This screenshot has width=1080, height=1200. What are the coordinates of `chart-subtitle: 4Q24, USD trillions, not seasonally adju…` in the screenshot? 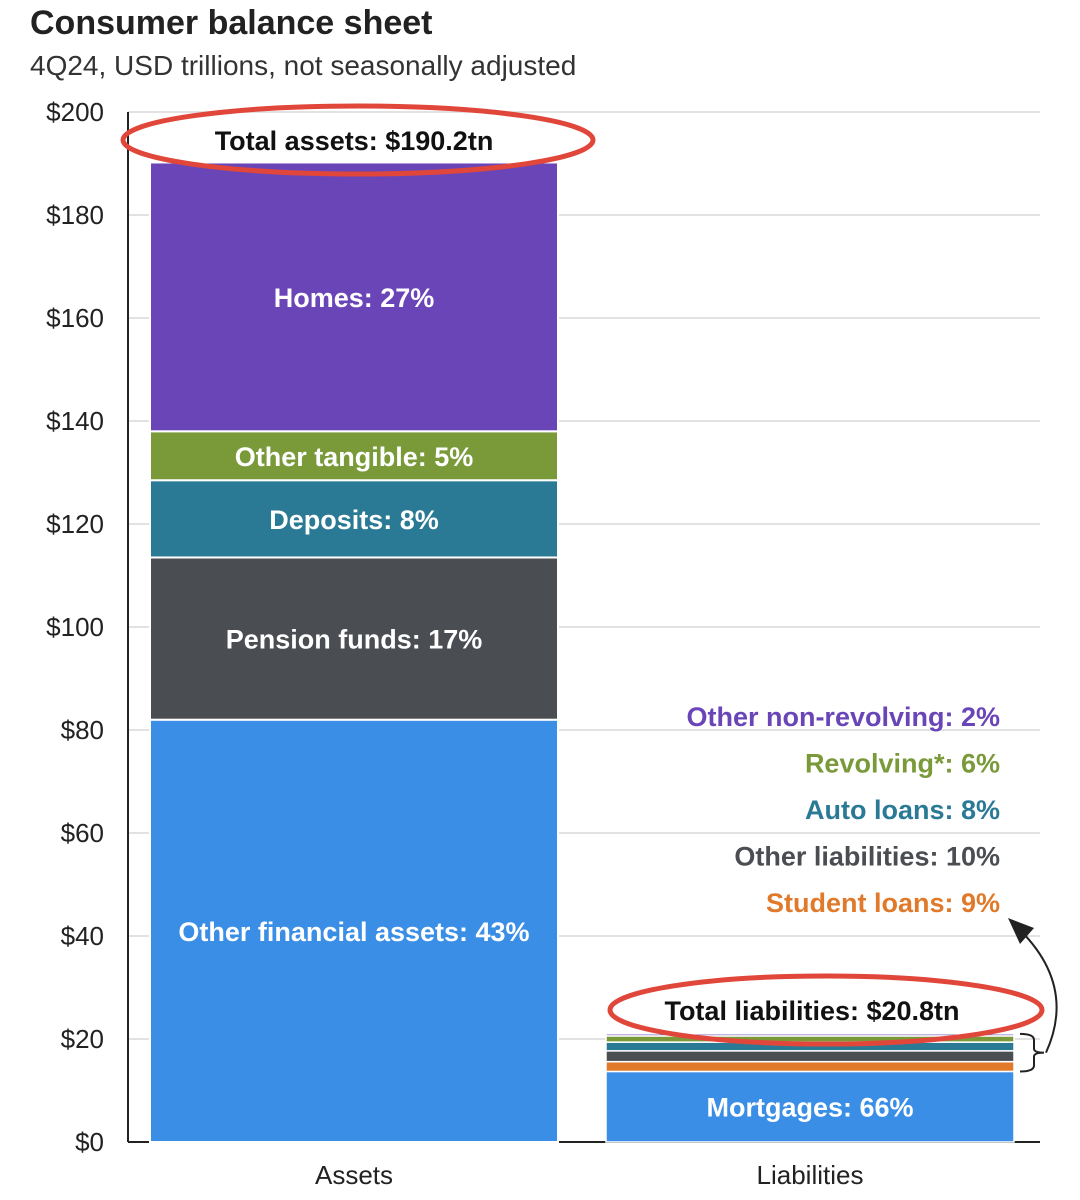 It's located at (303, 65).